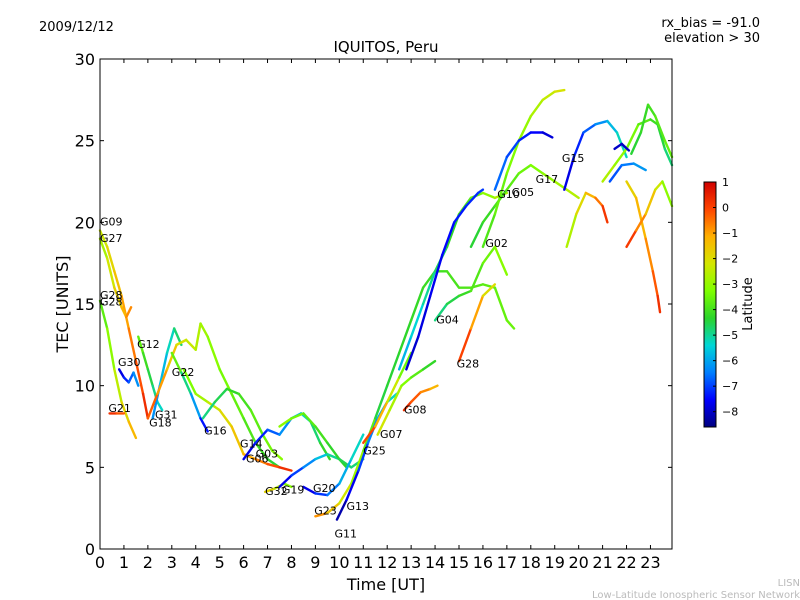  What do you see at coordinates (555, 562) in the screenshot?
I see `x-tick-label: 19` at bounding box center [555, 562].